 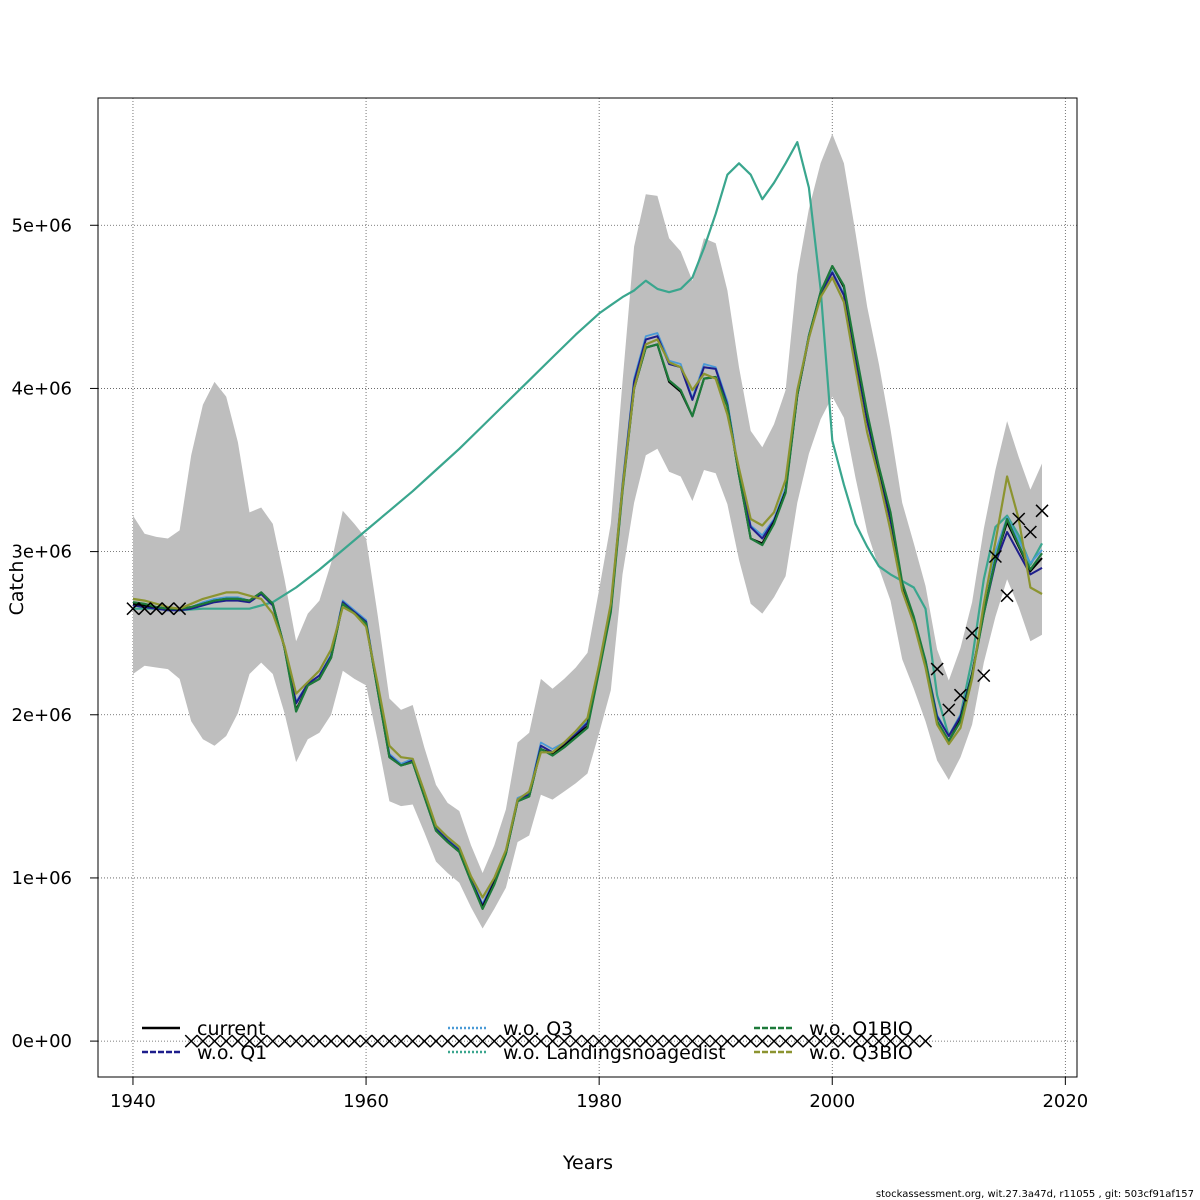 I want to click on x-axis-title: Years, so click(x=587, y=1163).